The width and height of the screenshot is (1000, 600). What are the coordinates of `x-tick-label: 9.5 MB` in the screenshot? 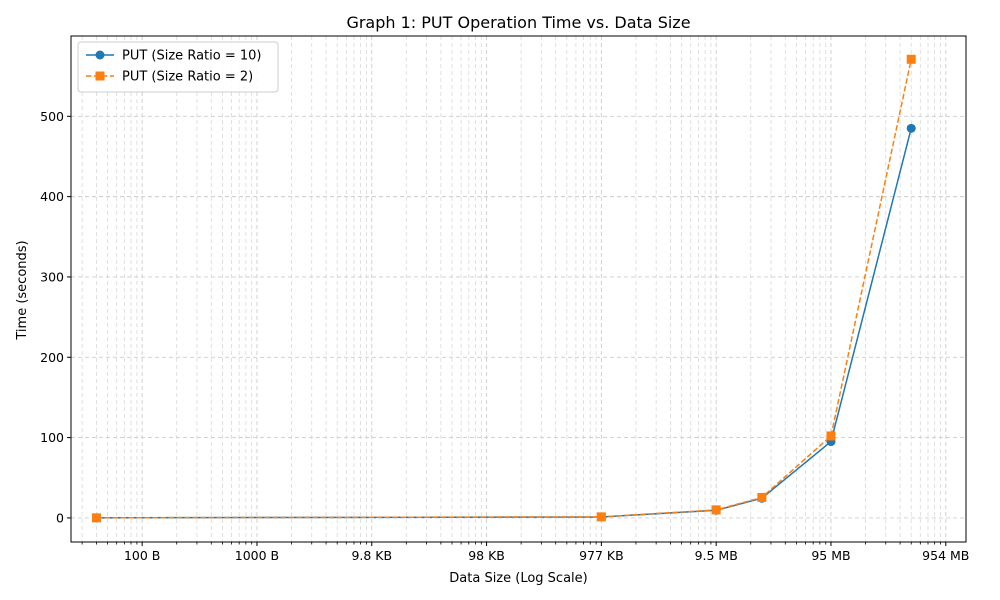 It's located at (716, 555).